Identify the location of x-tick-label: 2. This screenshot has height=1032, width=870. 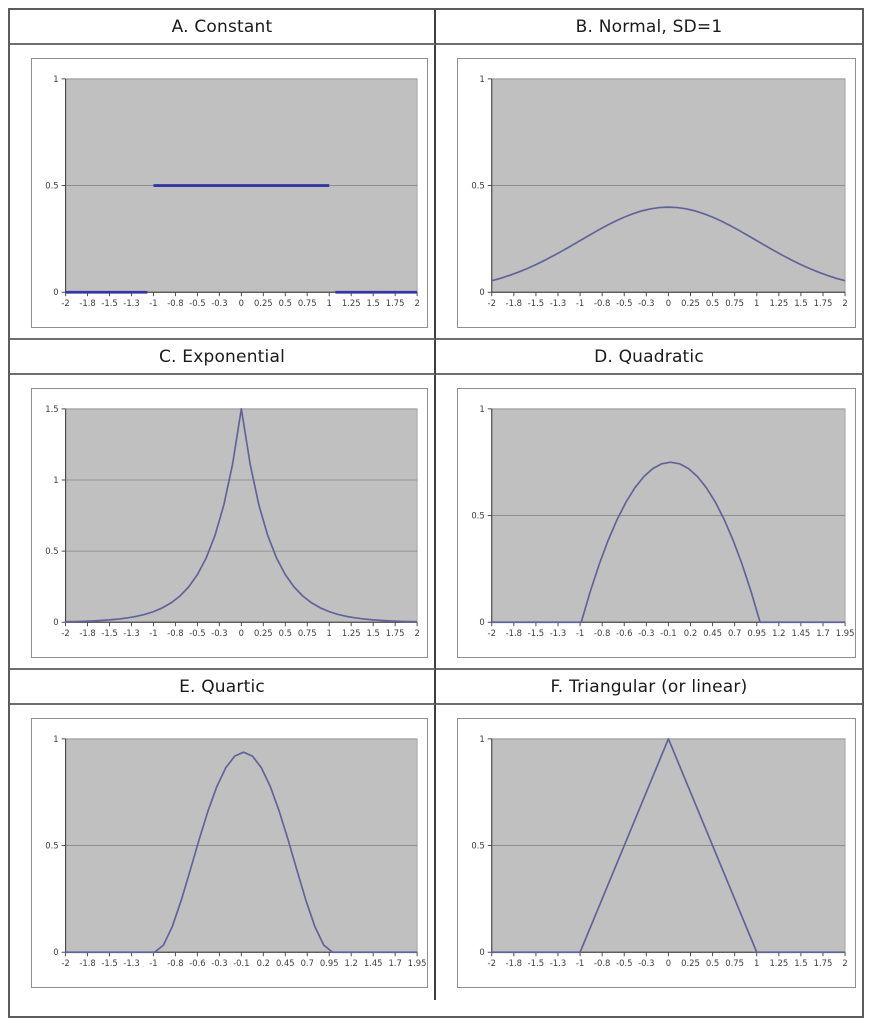
(416, 303).